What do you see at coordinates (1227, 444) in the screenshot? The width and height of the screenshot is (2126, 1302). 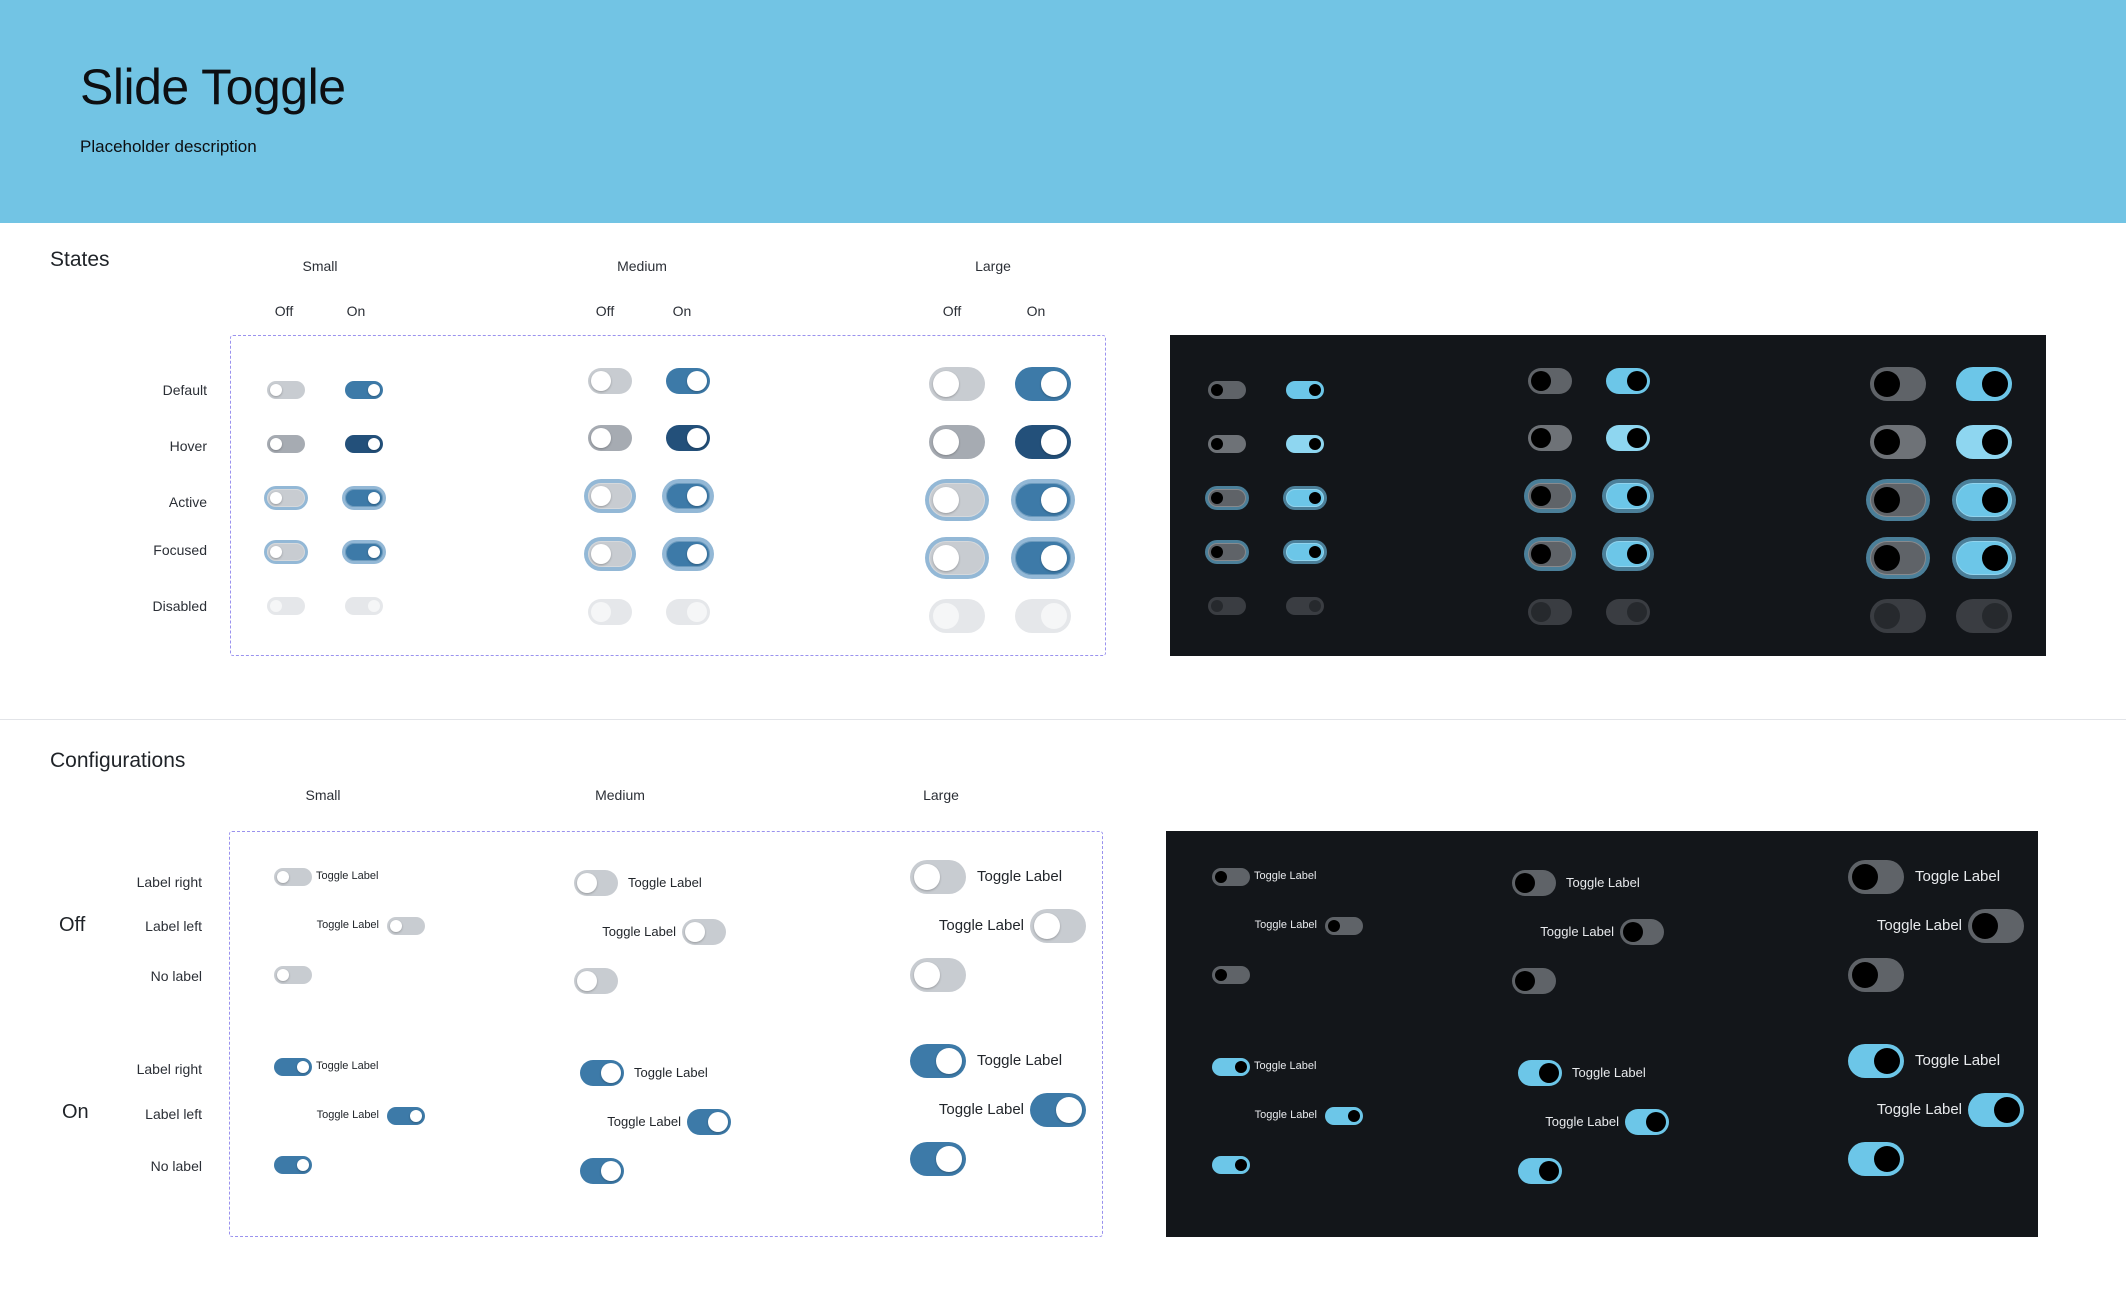 I see `toggle-s-hover-off-dark` at bounding box center [1227, 444].